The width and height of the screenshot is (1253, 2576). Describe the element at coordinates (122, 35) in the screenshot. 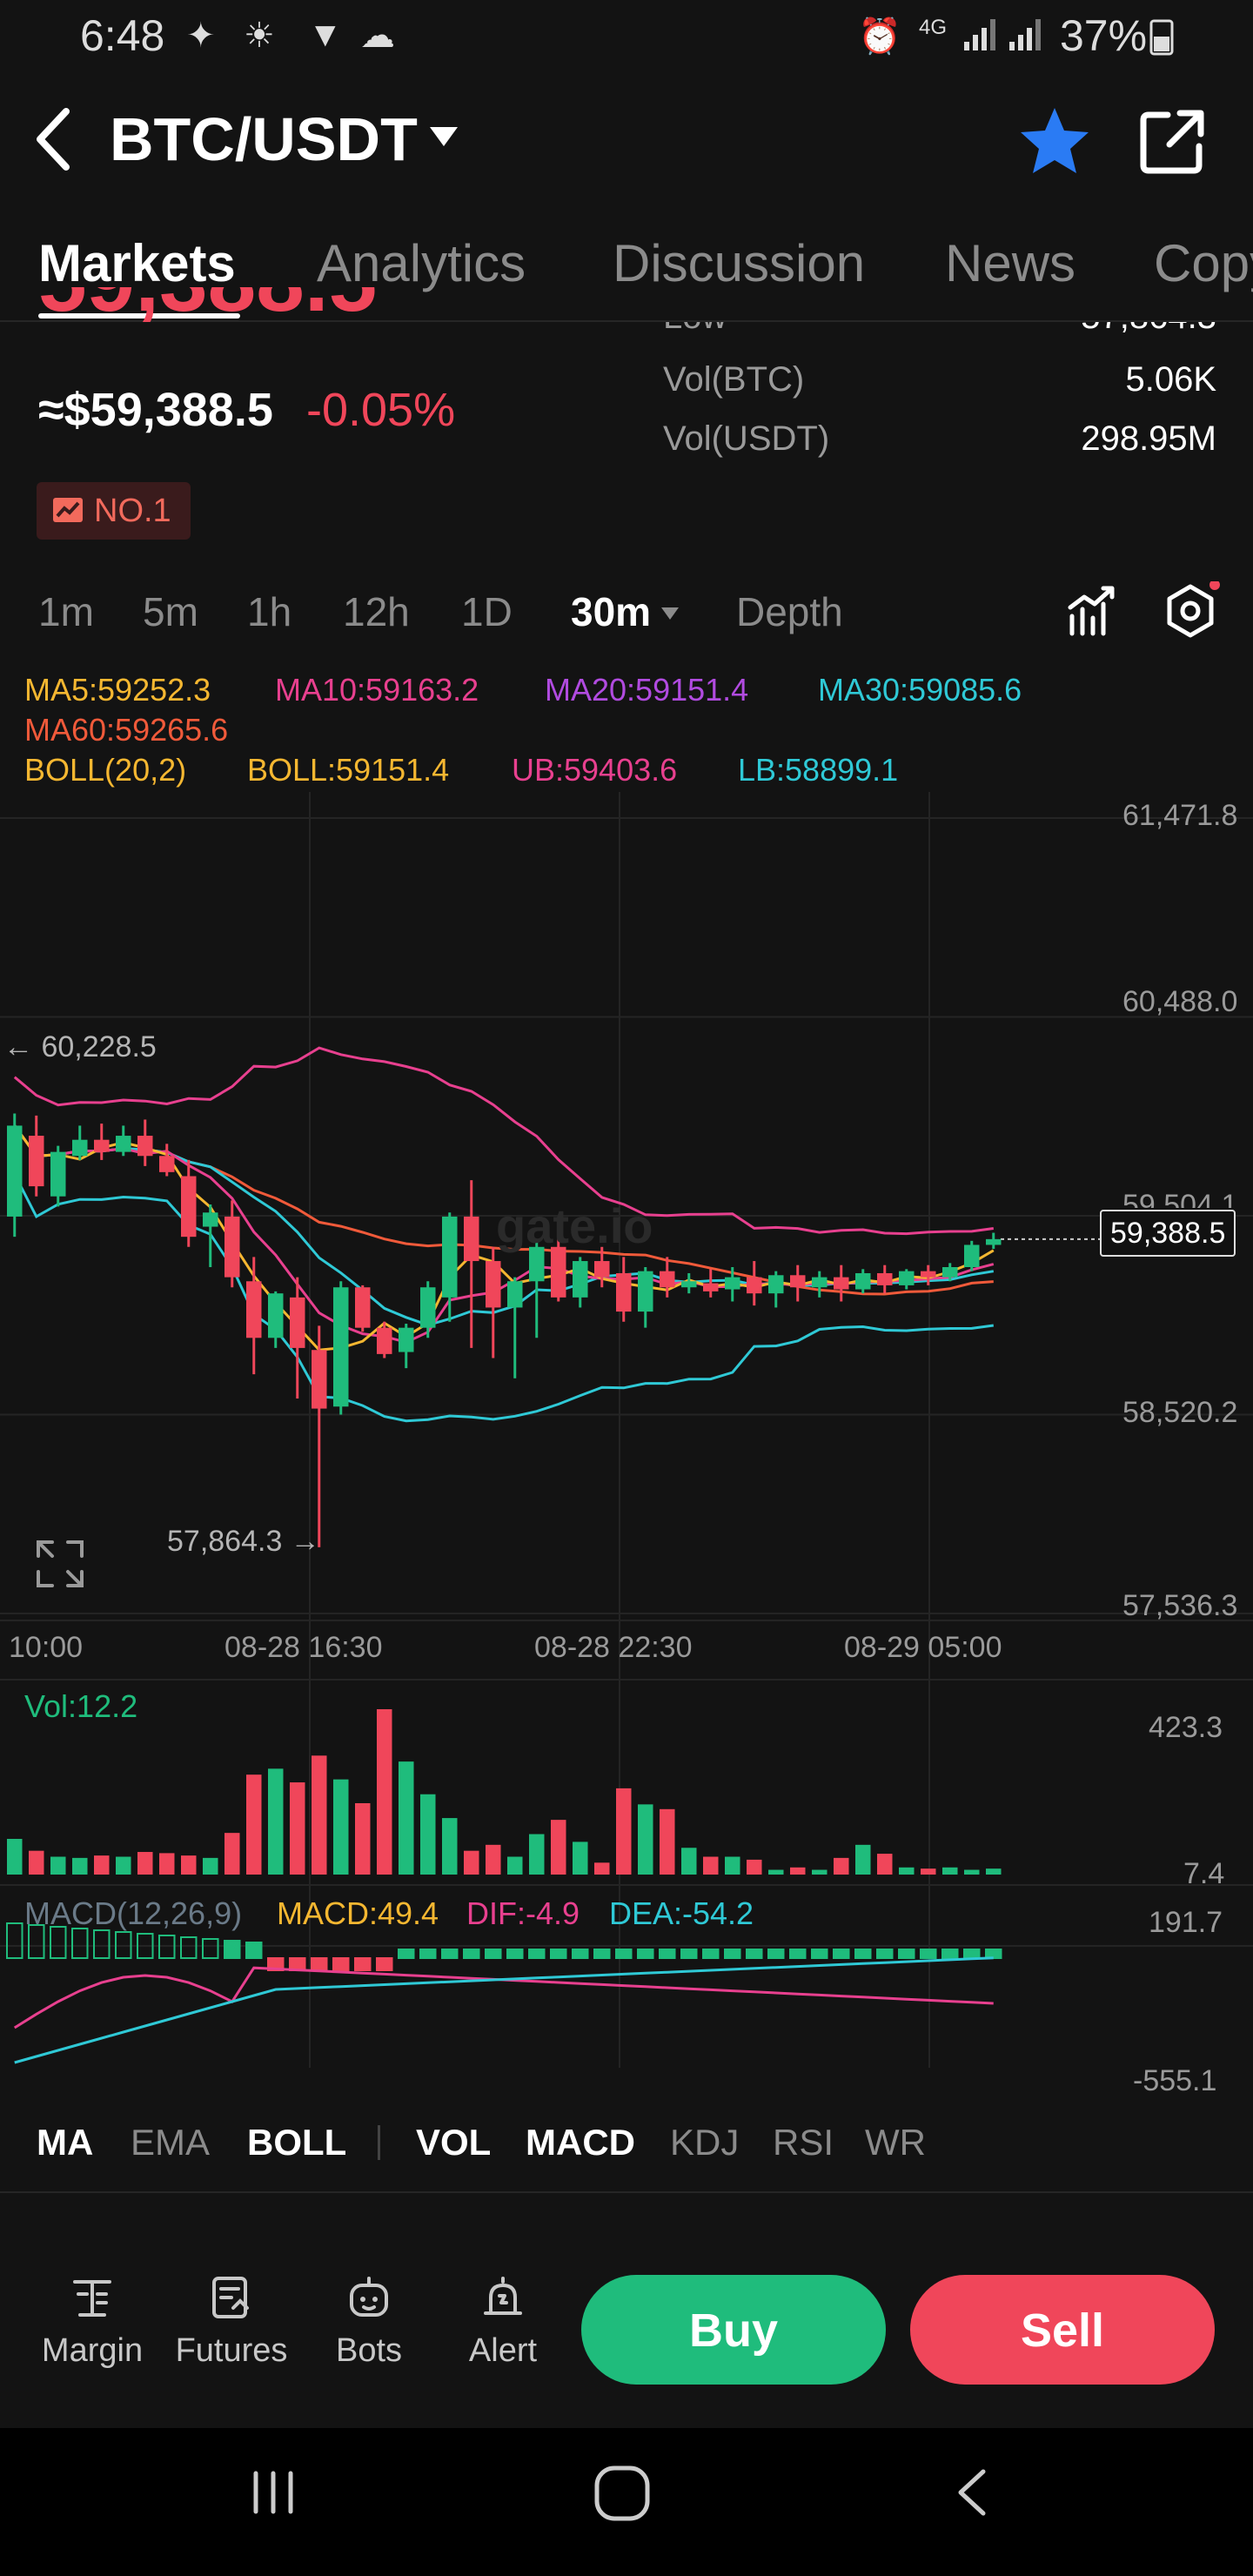

I see `status-time: 6:48` at that location.